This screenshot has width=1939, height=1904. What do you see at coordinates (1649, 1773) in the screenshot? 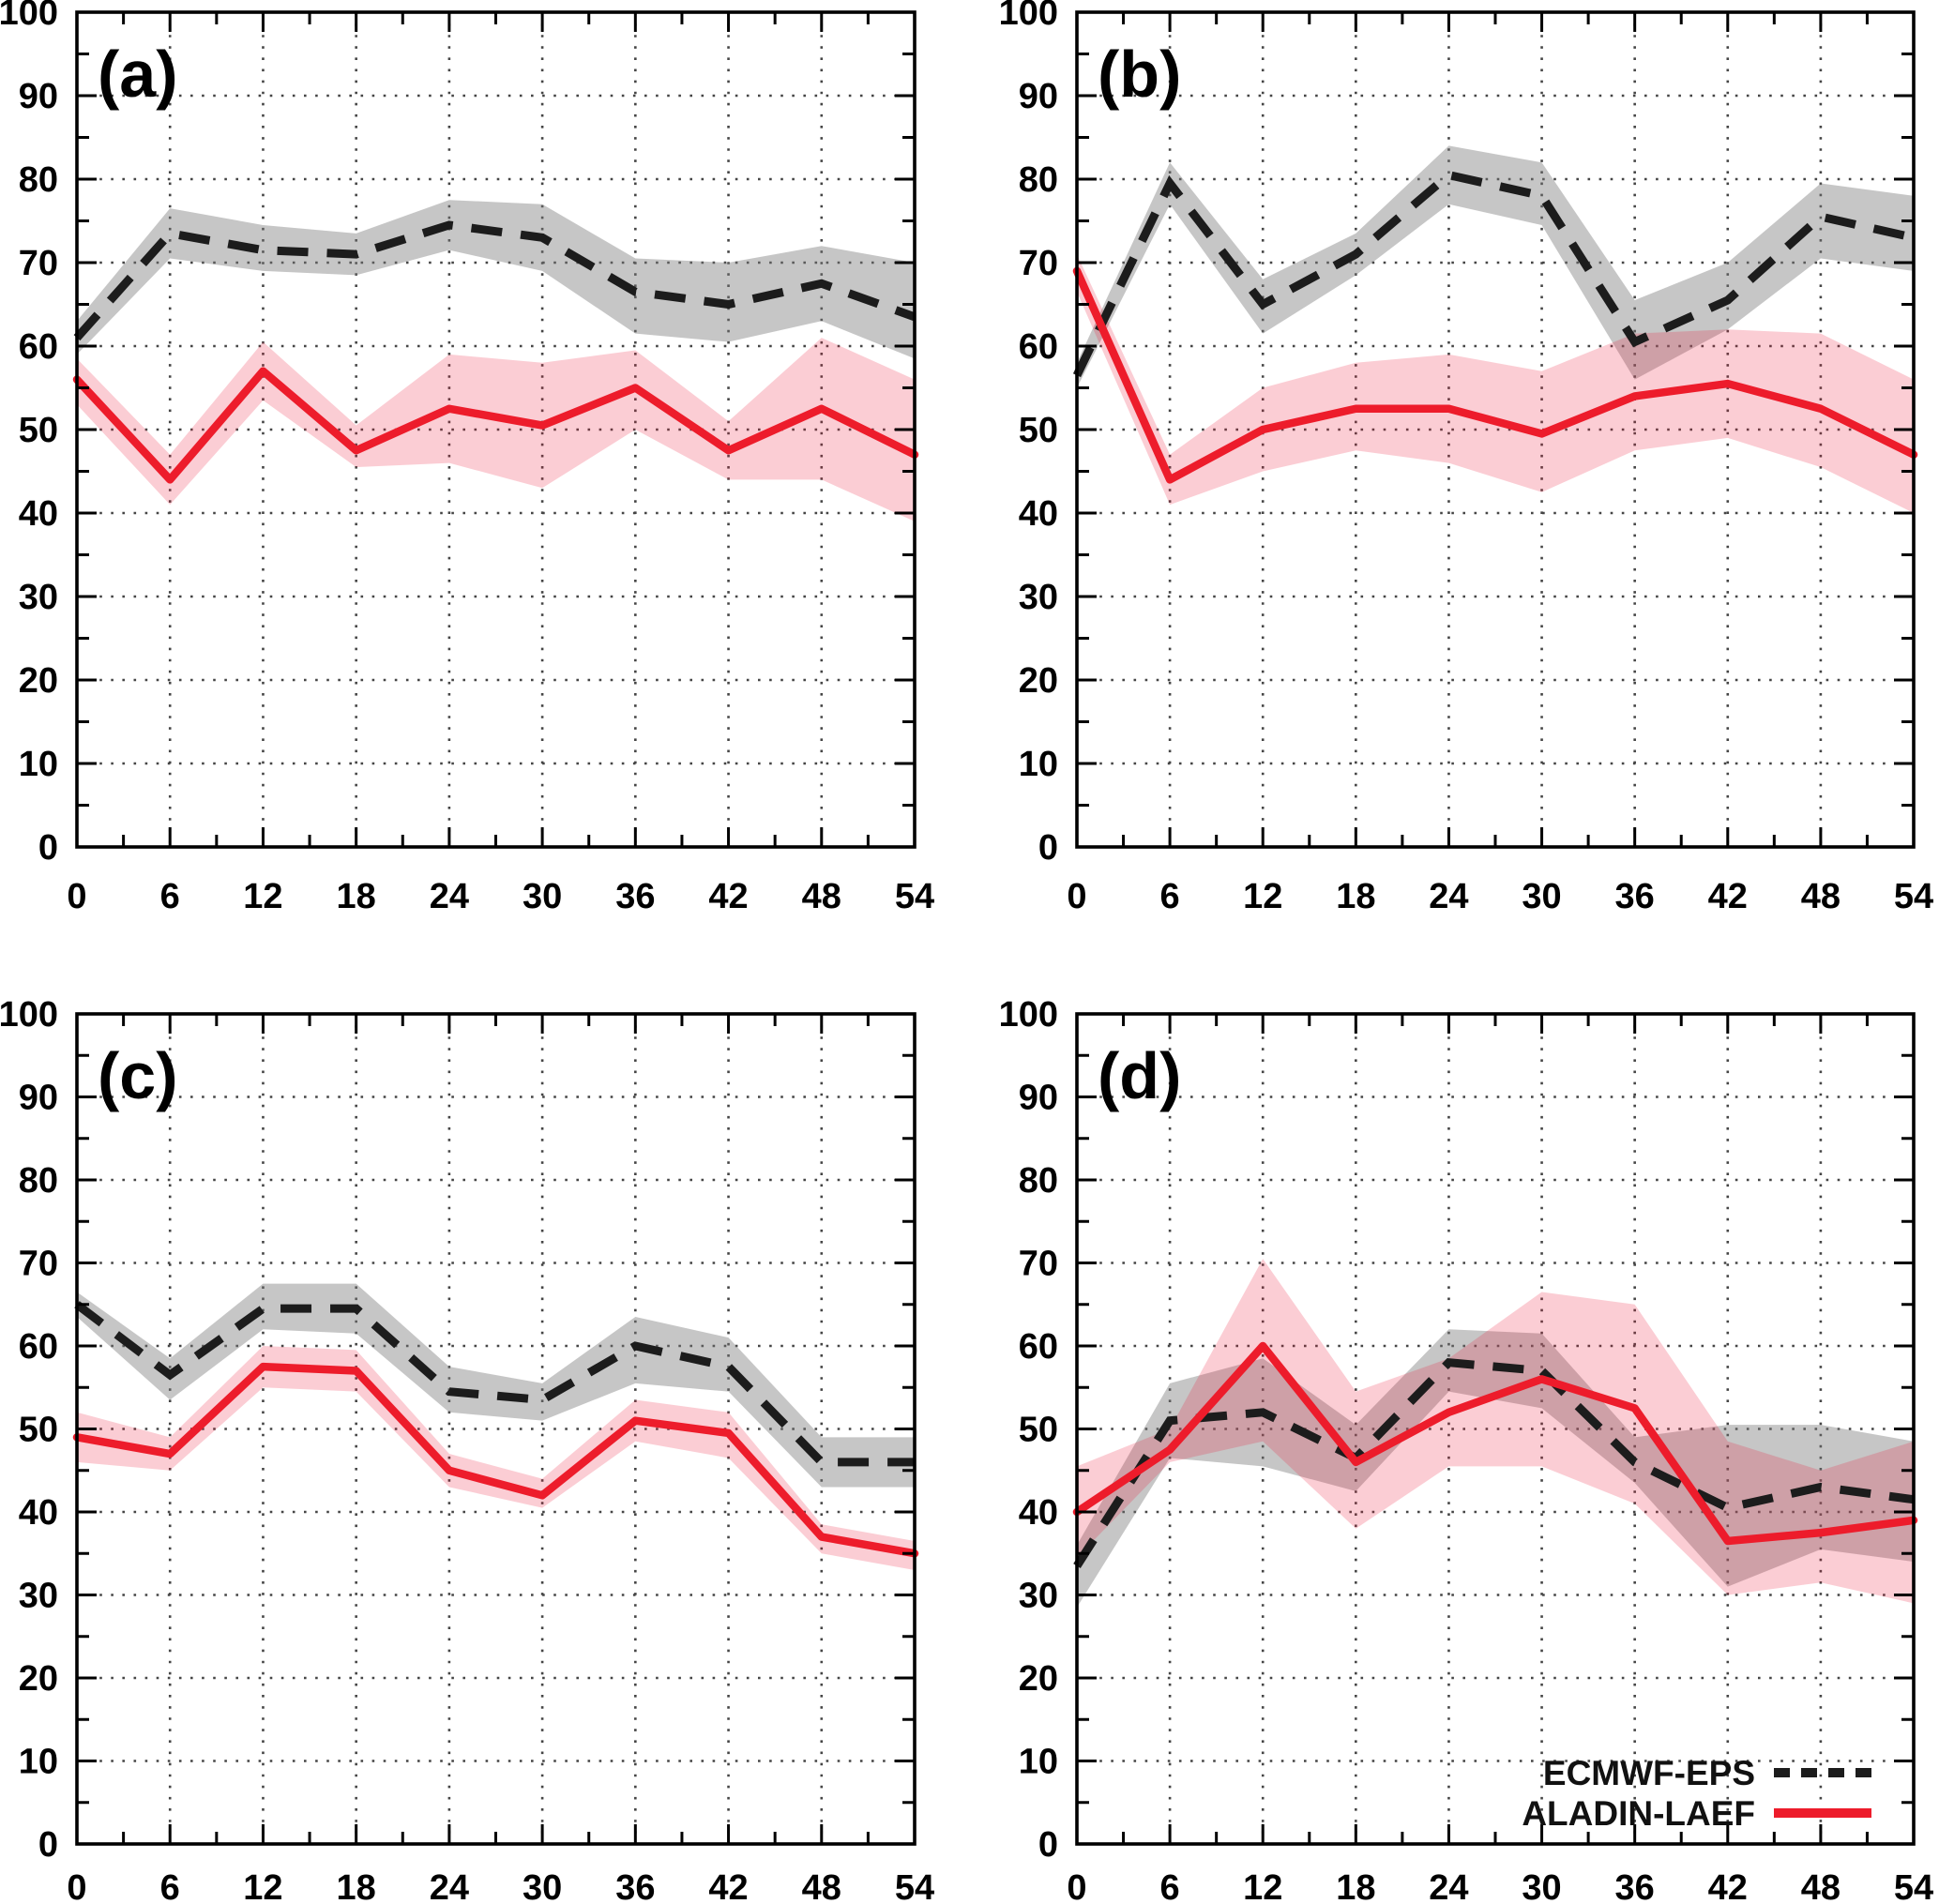
I see `legend-label-ecmwf-eps: ECMWF-EPS` at bounding box center [1649, 1773].